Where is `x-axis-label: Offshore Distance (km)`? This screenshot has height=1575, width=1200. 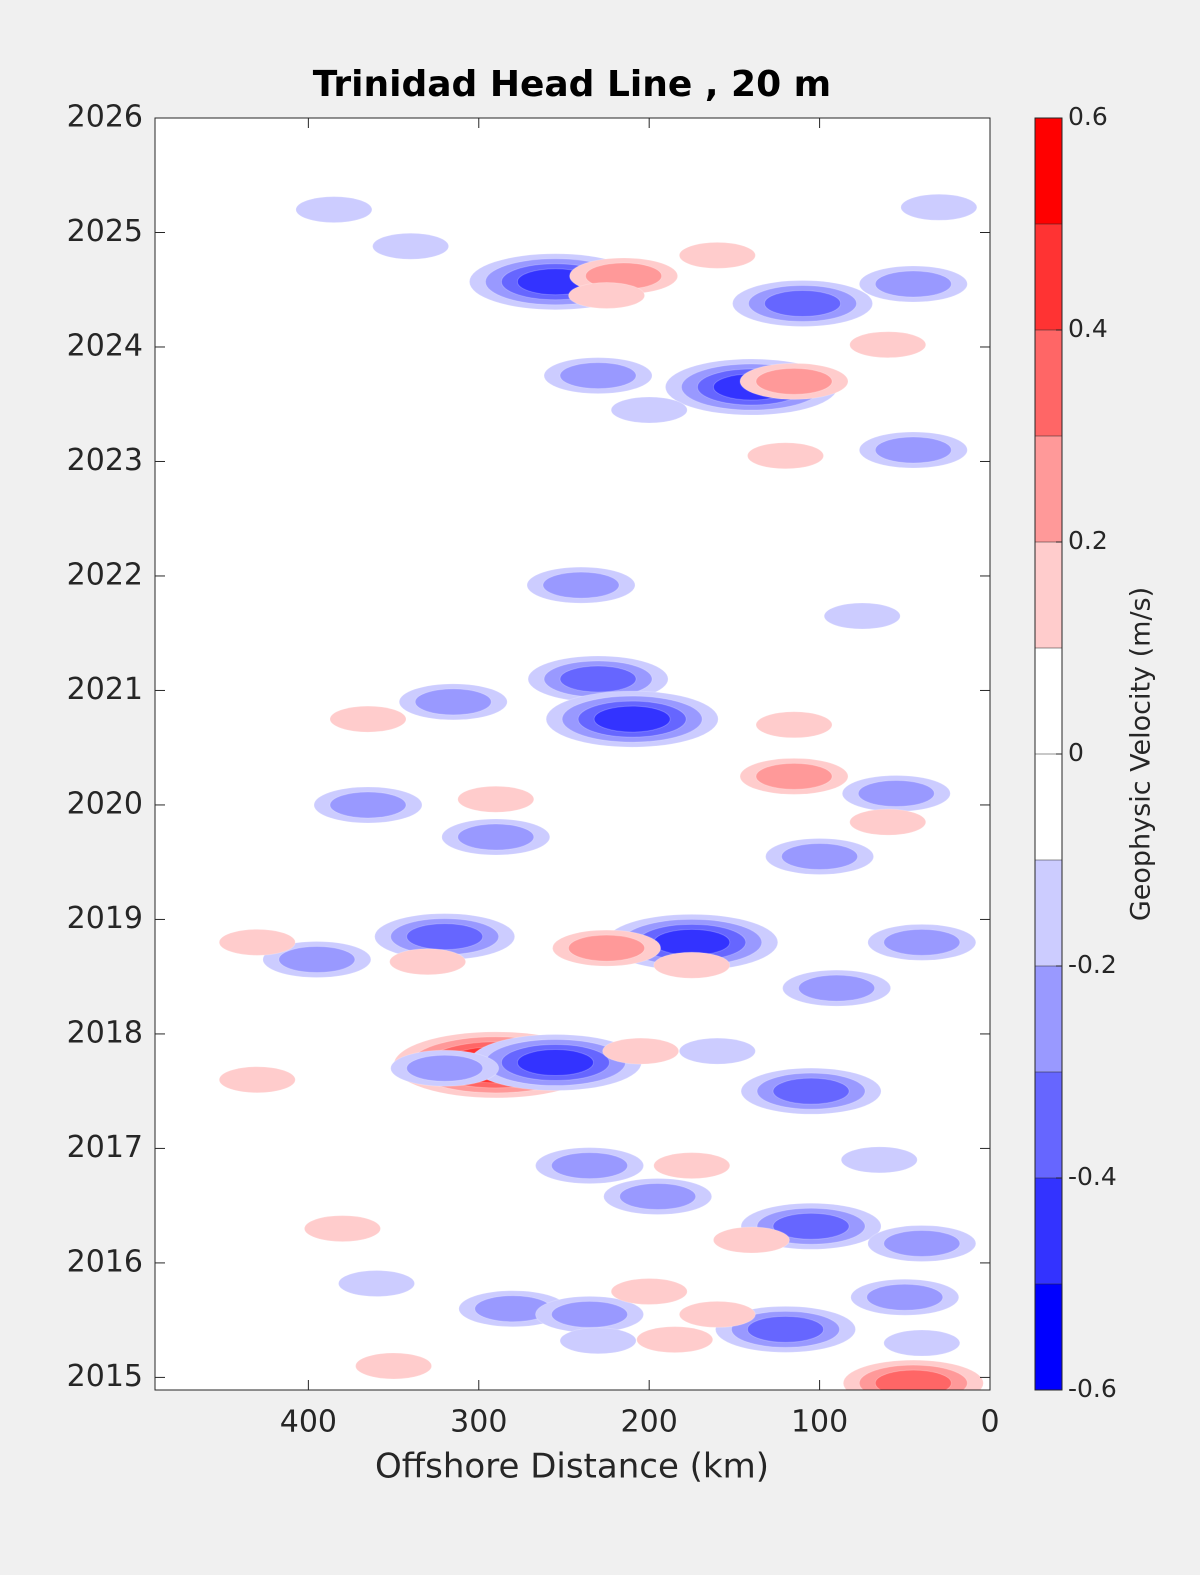 x-axis-label: Offshore Distance (km) is located at coordinates (572, 1467).